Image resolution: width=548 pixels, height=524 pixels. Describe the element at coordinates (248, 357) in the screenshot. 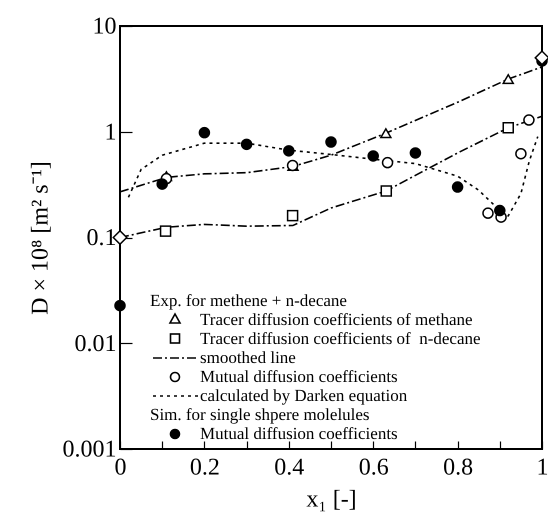

I see `legend-label: smoothed line` at that location.